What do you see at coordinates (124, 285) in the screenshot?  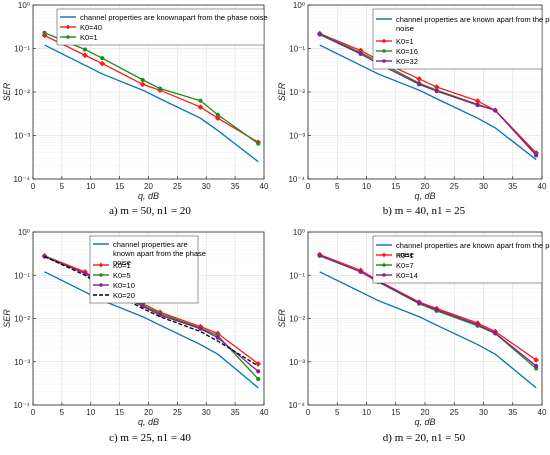 I see `legend-label: K0=10` at bounding box center [124, 285].